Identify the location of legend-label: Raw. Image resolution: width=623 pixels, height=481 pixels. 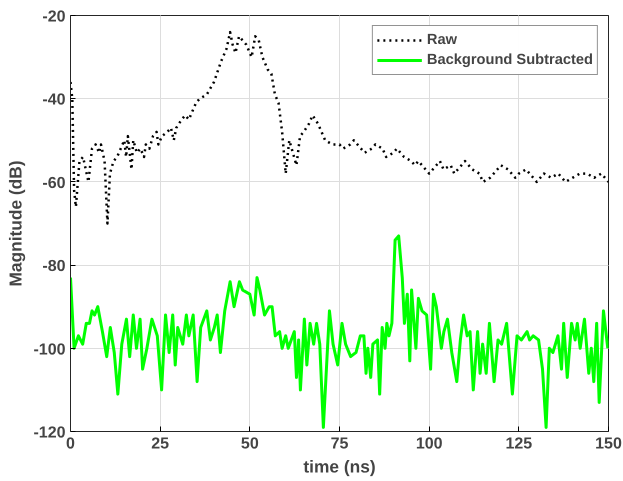
(441, 40).